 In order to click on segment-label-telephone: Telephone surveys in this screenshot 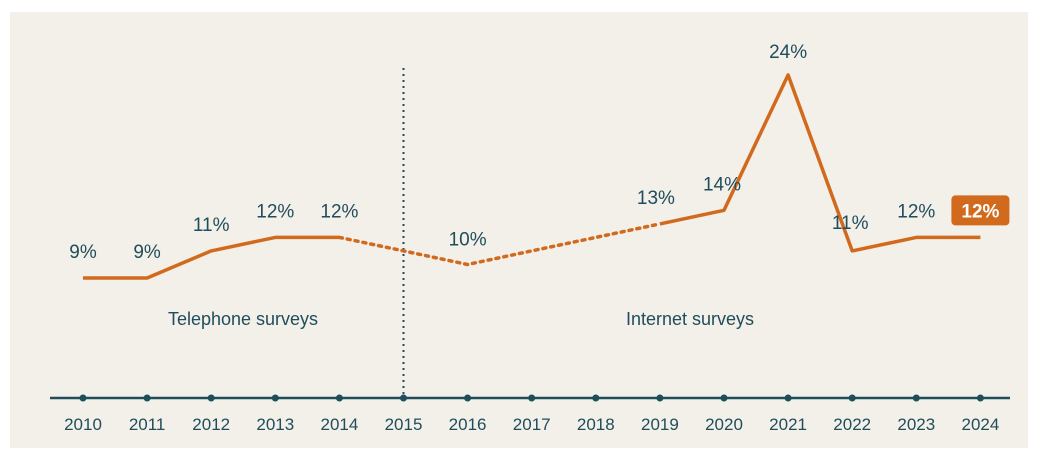, I will do `click(243, 319)`.